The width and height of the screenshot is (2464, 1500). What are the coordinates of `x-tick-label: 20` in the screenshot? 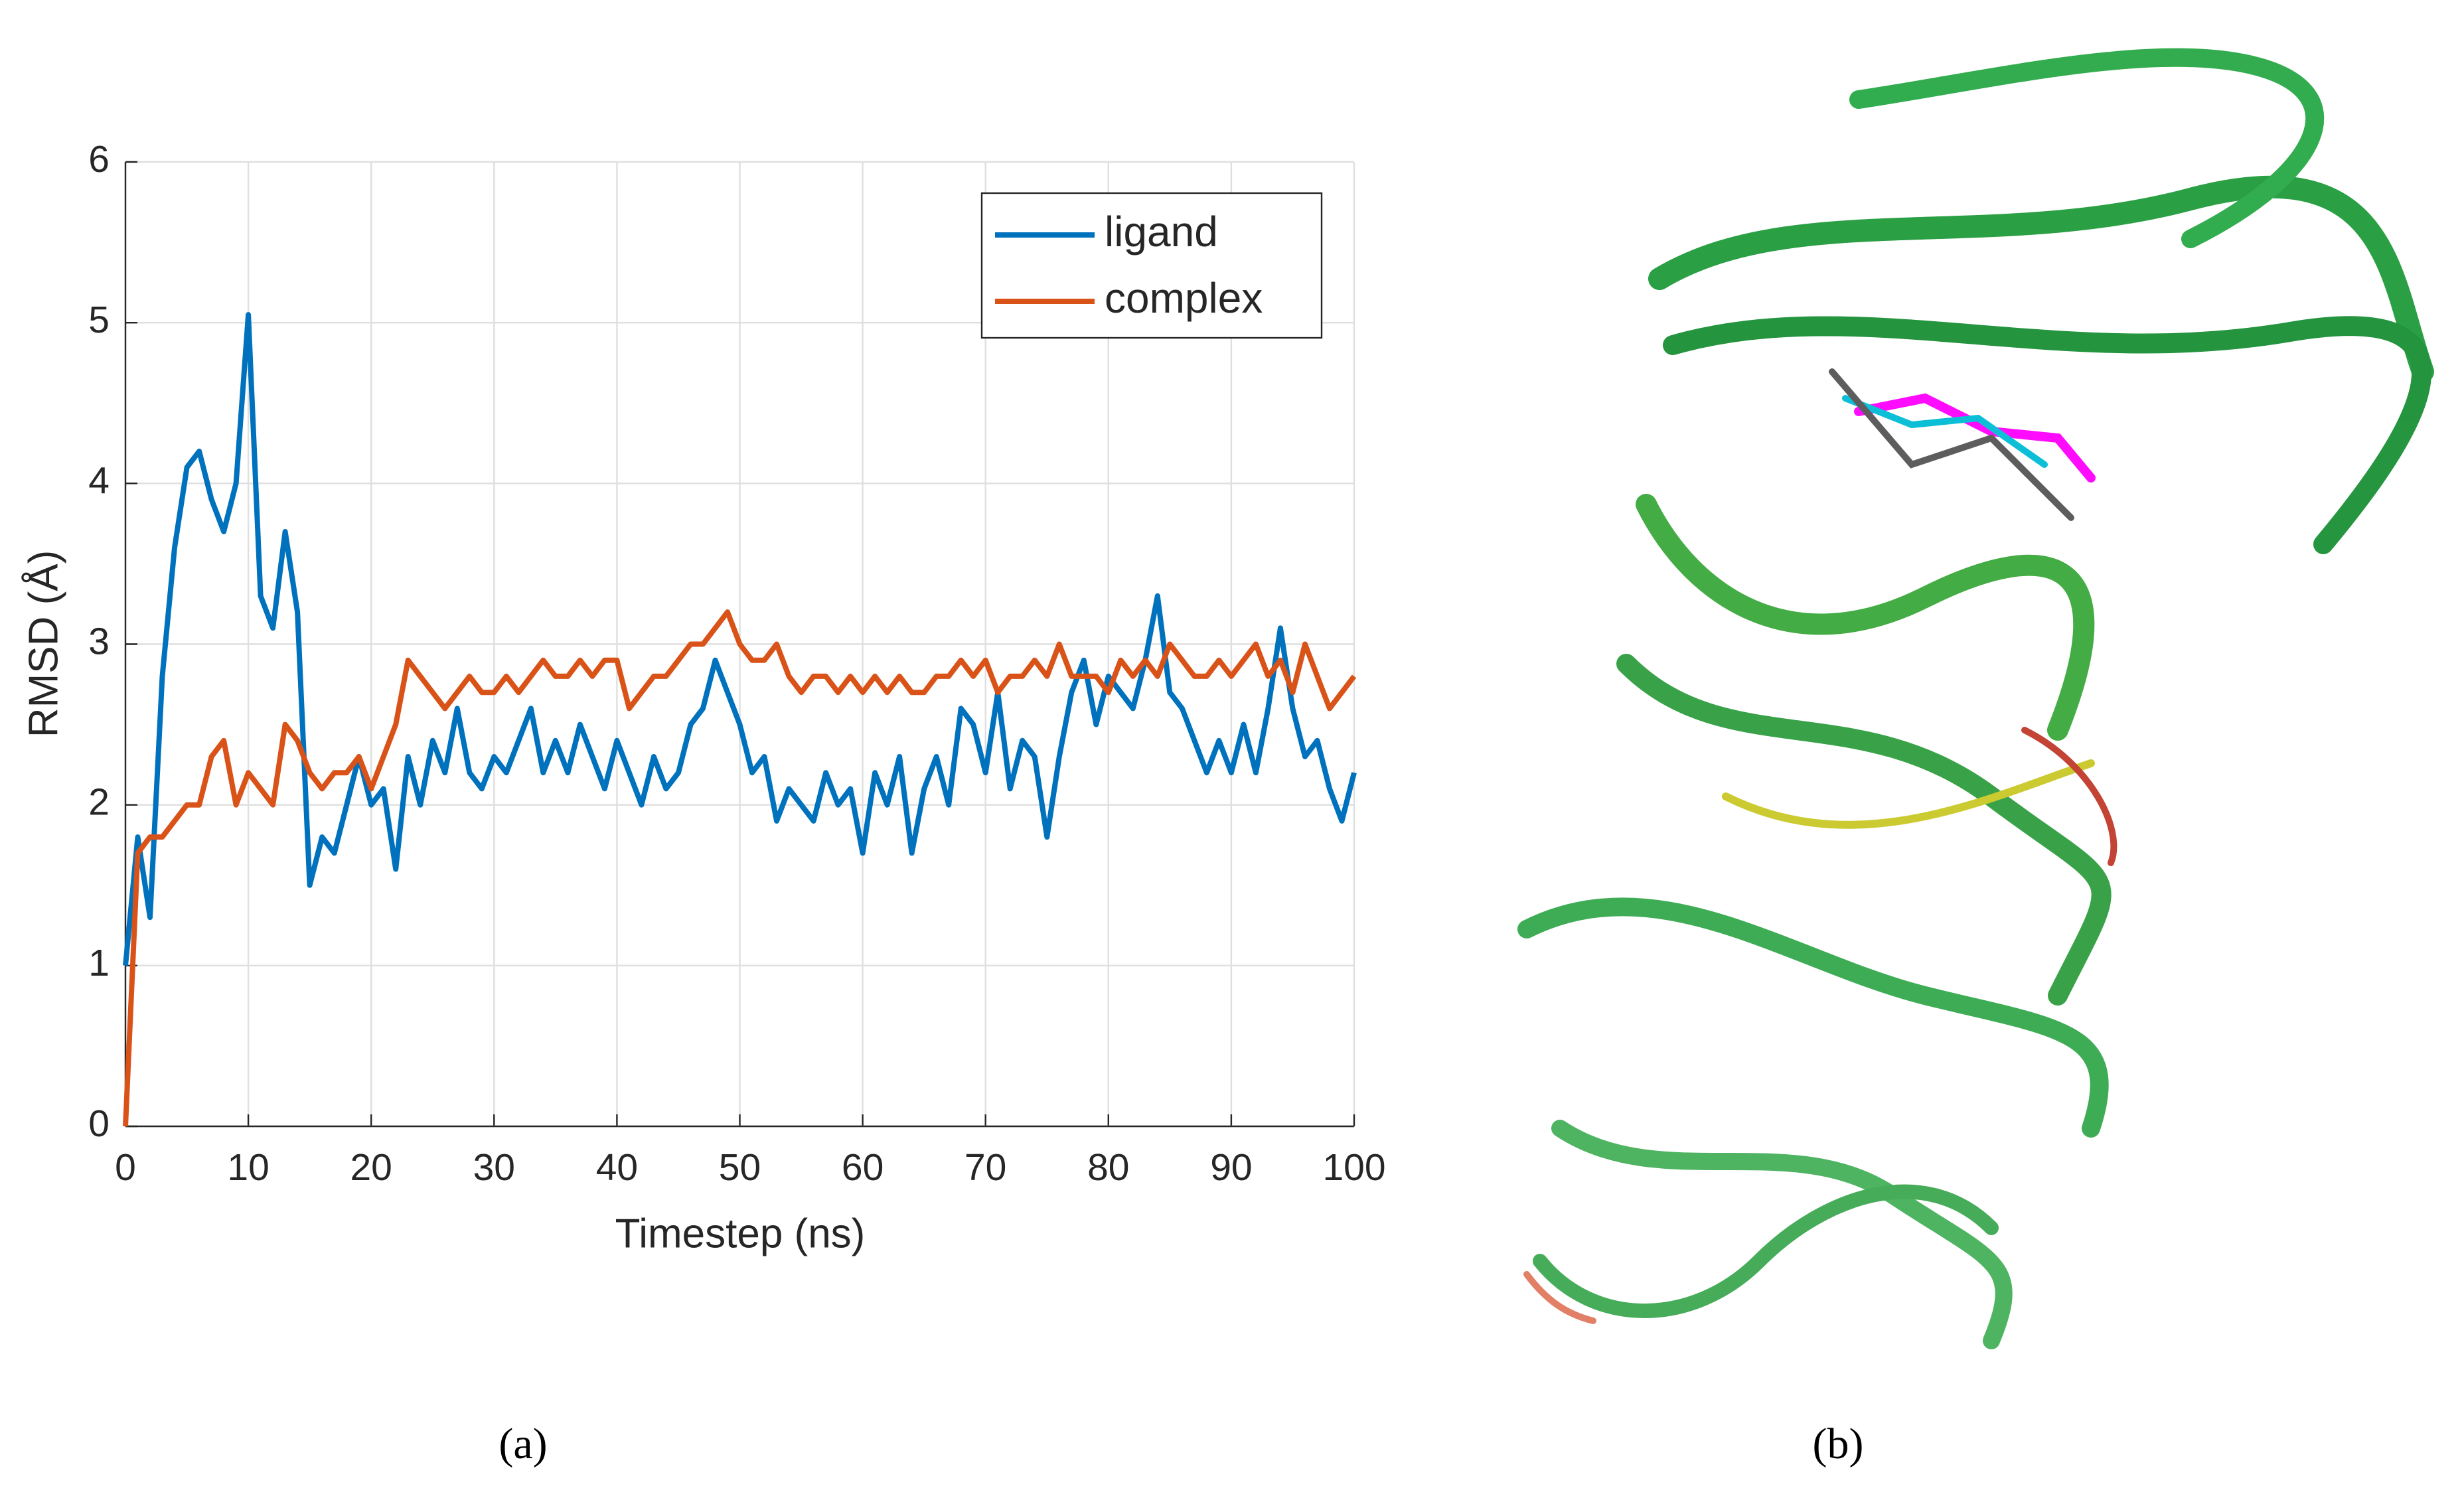 It's located at (371, 1167).